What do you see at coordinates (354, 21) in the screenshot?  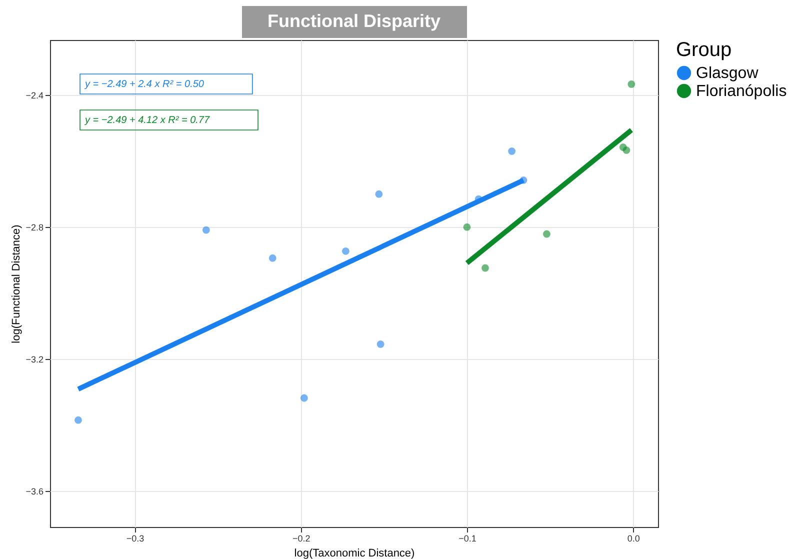 I see `chart-title: Functional Disparity` at bounding box center [354, 21].